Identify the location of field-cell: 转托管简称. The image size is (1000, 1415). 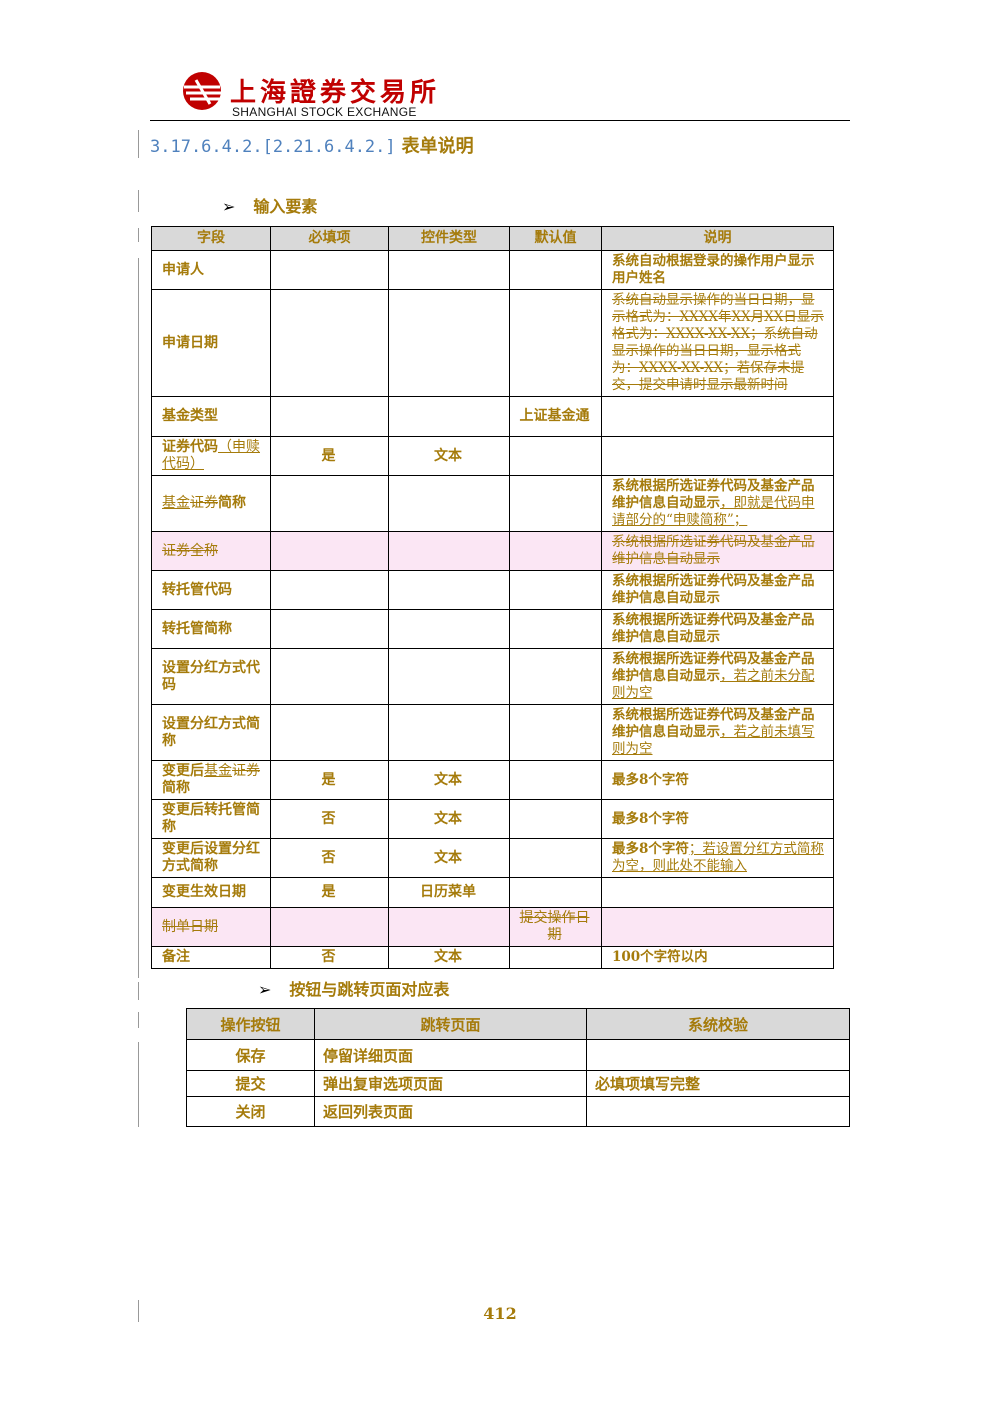
(211, 629).